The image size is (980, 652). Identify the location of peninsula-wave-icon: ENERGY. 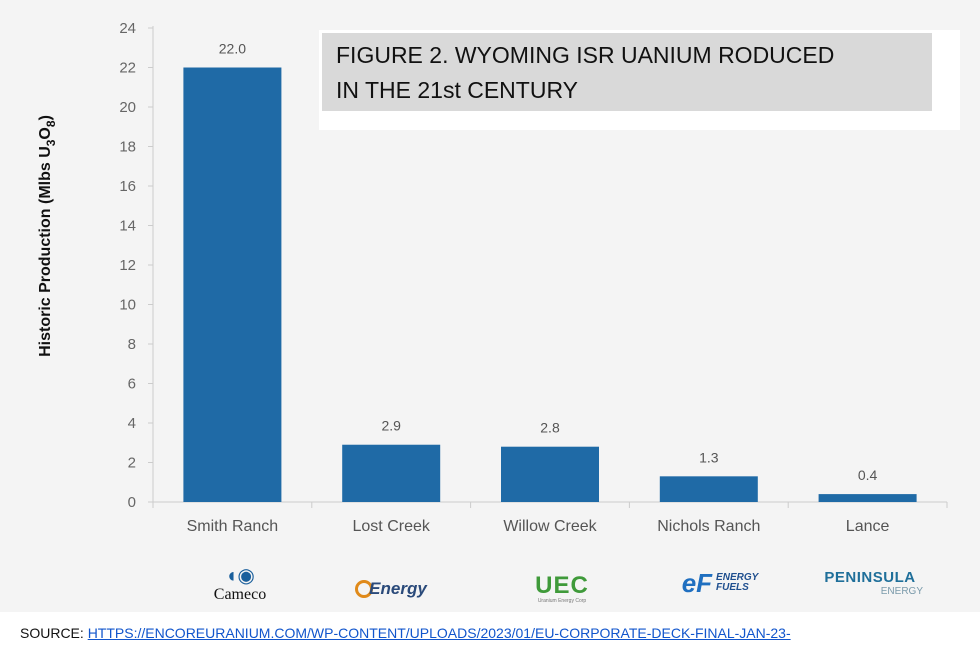
(901, 591).